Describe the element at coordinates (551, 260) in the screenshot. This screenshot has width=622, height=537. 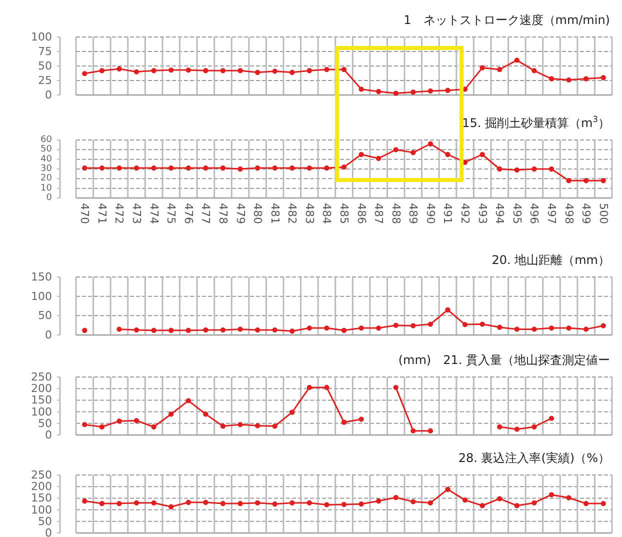
I see `chart-title: 20. 地山距離（mm）` at that location.